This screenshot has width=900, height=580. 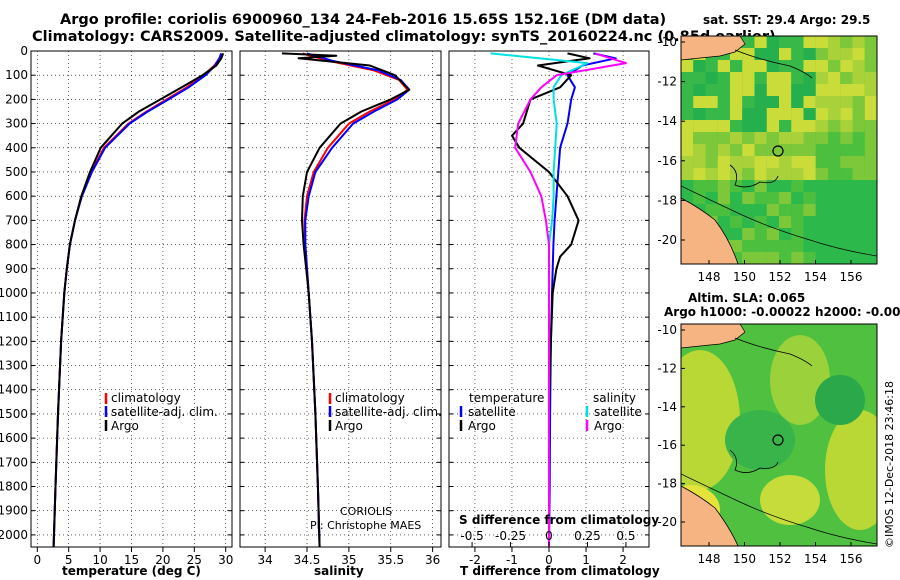 I want to click on map-x-tick-label: 156, so click(x=851, y=559).